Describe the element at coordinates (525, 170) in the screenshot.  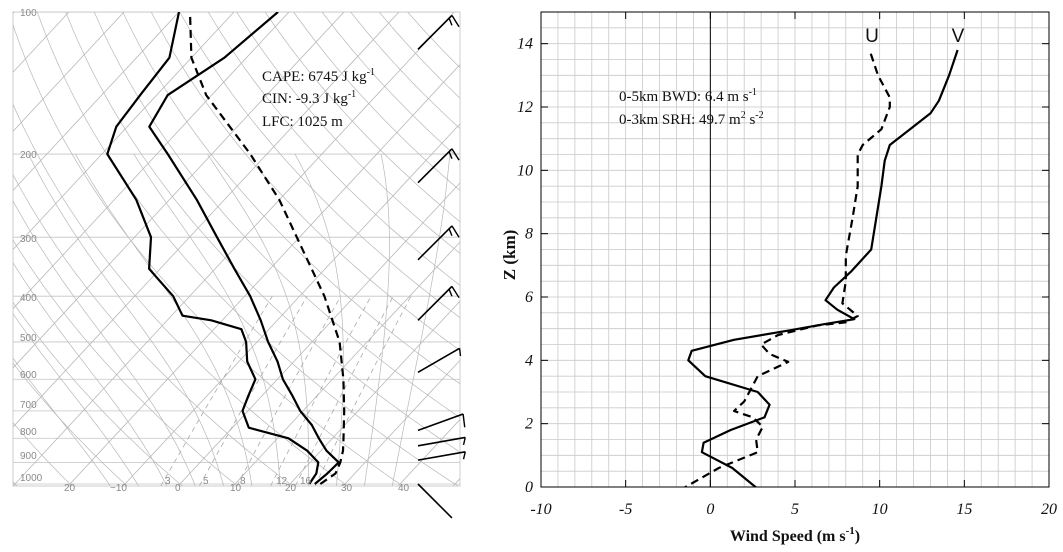
I see `y-tick-label: 10` at that location.